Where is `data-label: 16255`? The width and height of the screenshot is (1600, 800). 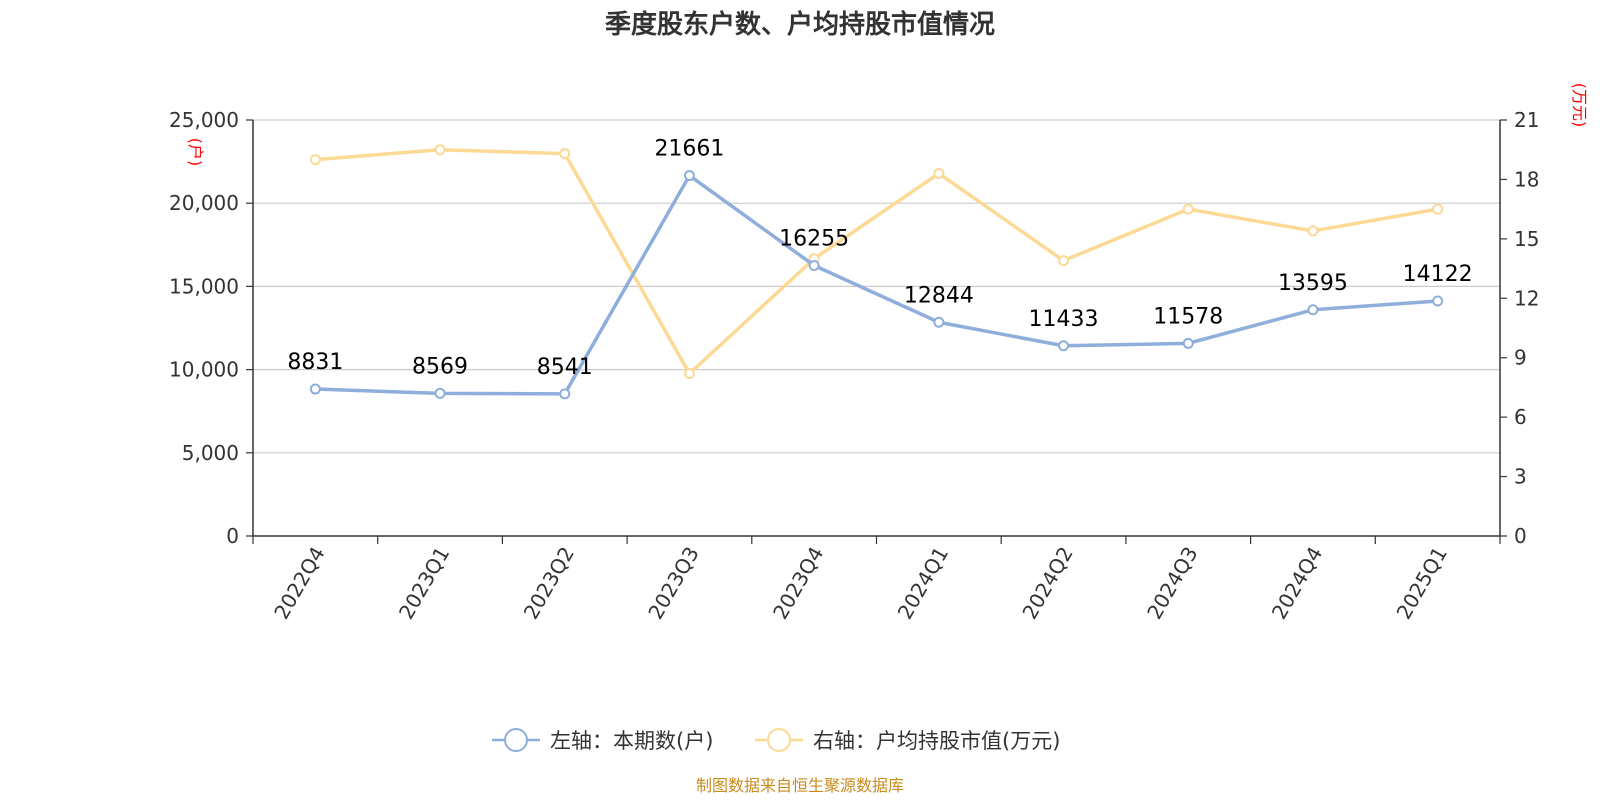 data-label: 16255 is located at coordinates (814, 239).